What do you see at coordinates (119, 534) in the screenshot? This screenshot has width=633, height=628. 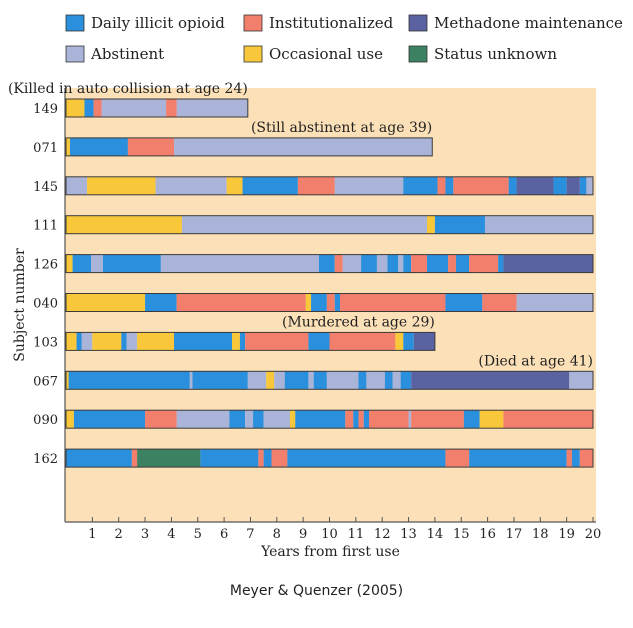 I see `x-tick-label-2: 2` at bounding box center [119, 534].